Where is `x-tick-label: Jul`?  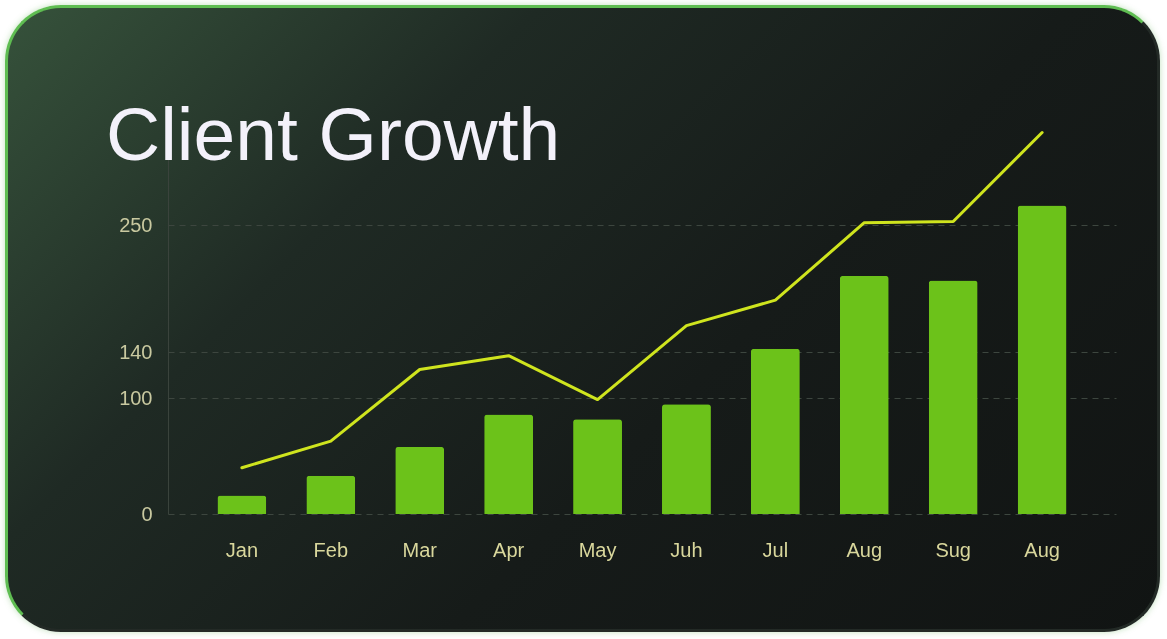 x-tick-label: Jul is located at coordinates (775, 549).